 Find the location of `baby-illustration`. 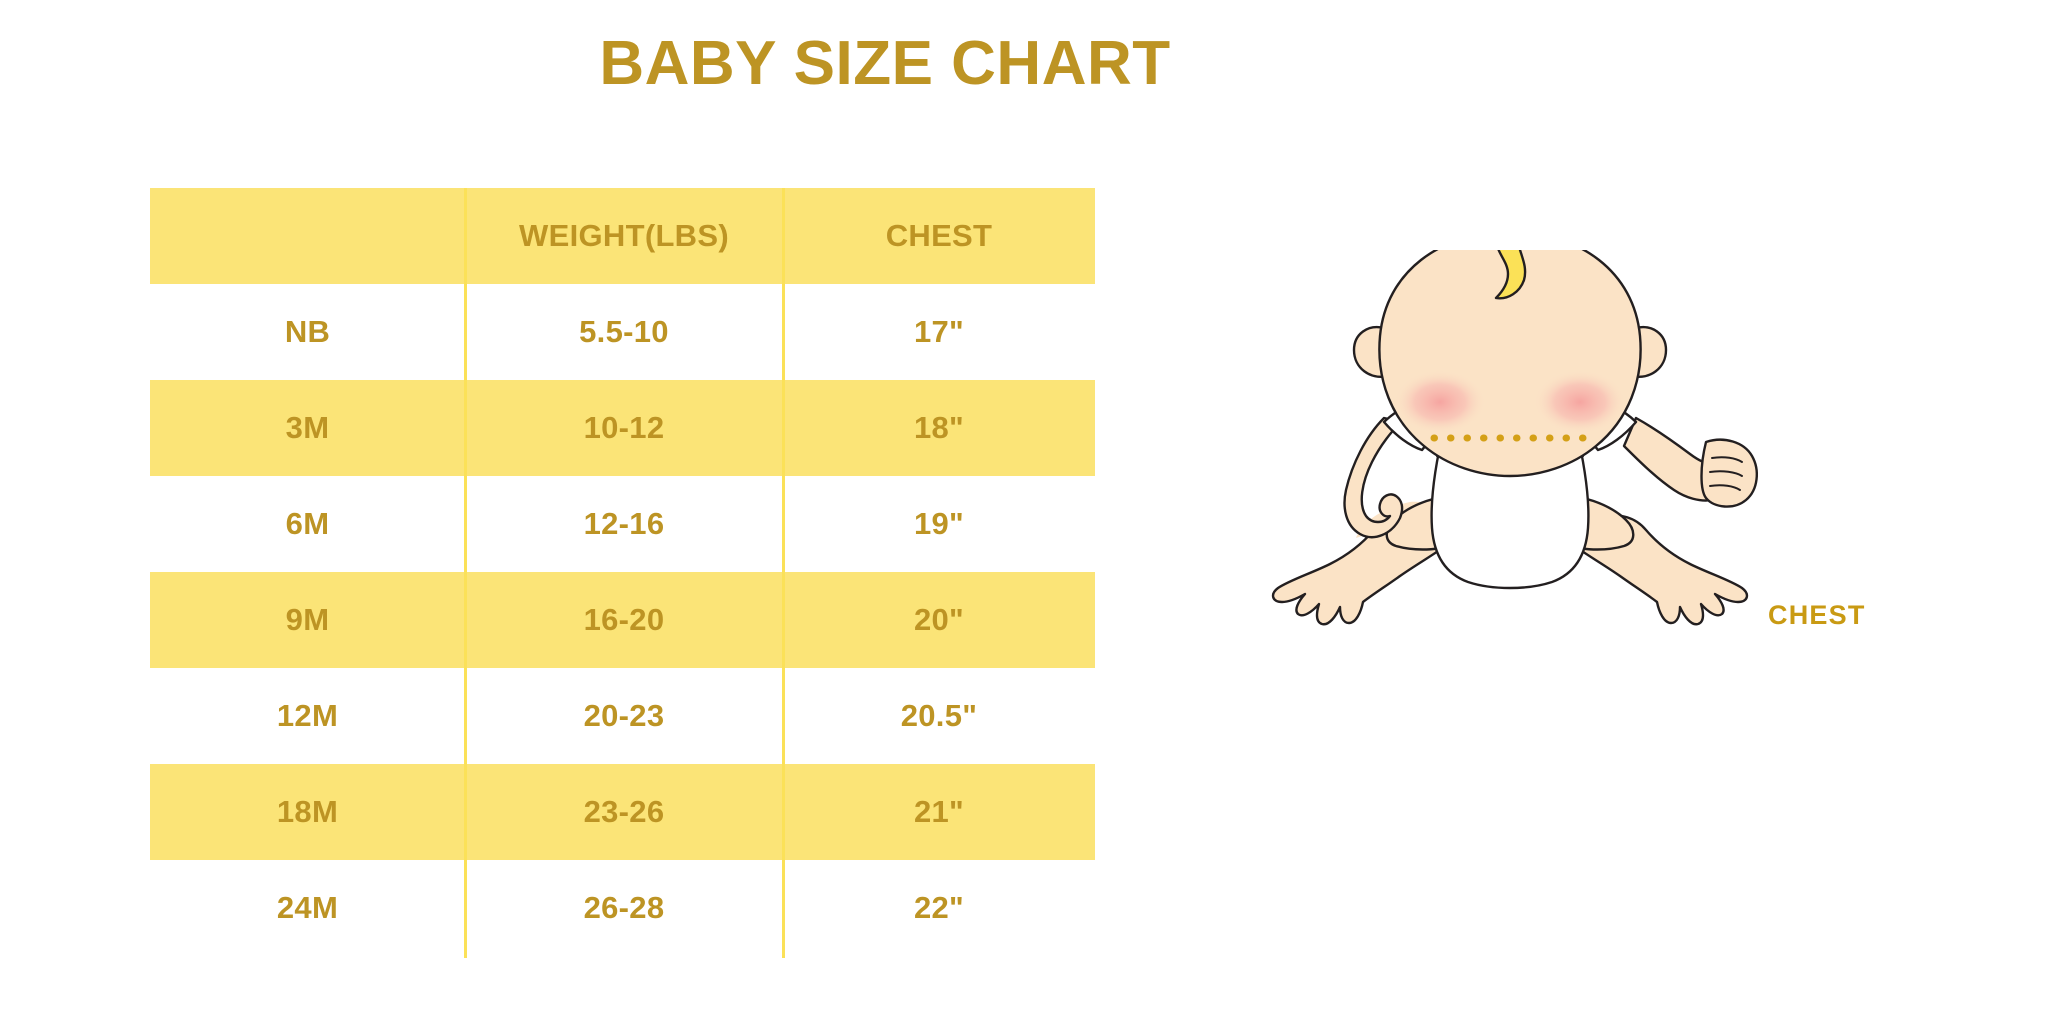

baby-illustration is located at coordinates (1510, 438).